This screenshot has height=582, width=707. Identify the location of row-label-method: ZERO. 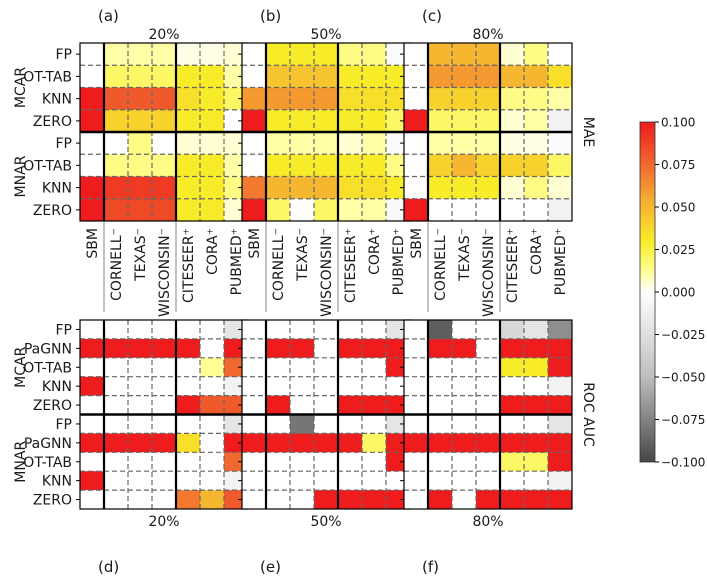
(52, 406).